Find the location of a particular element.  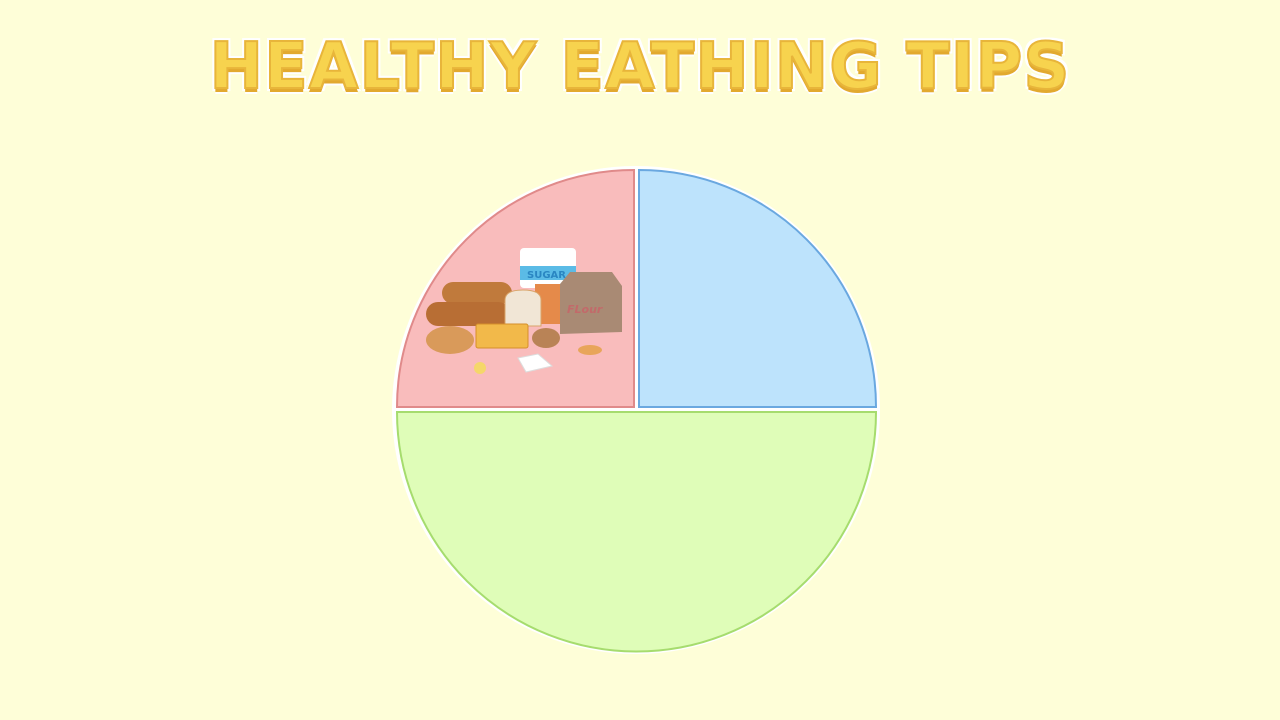

baguette-icon is located at coordinates (477, 293).